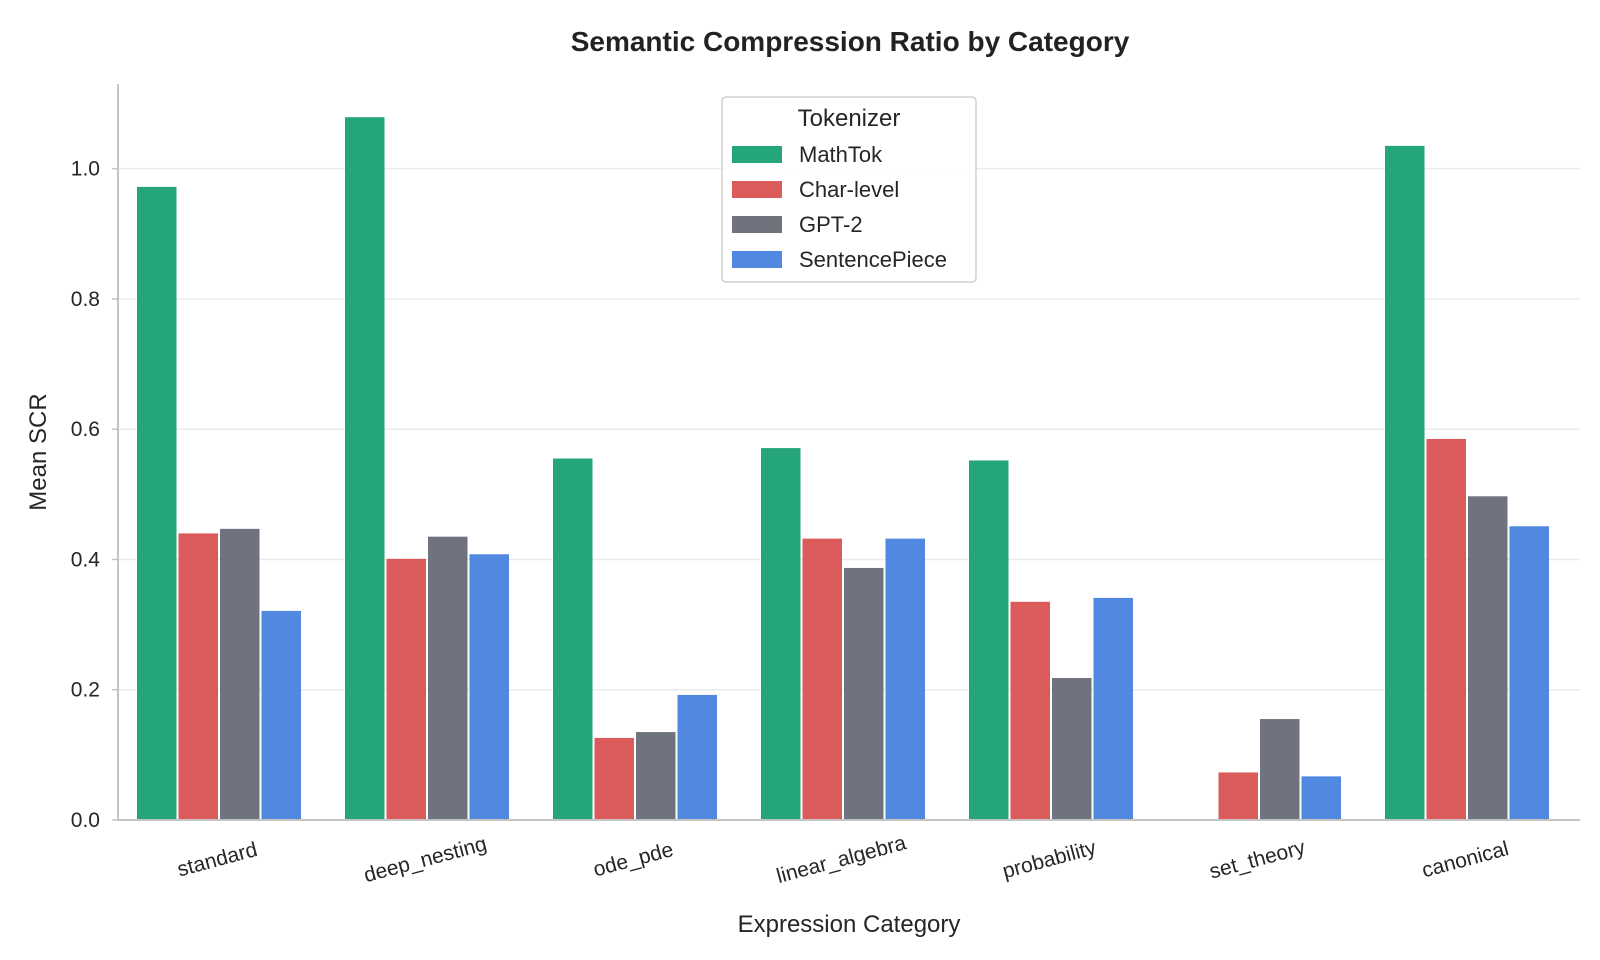 The image size is (1600, 960). What do you see at coordinates (94, 495) in the screenshot?
I see `y-tick-labels: 0.0 0.2 0.4 0.6 0.8 1.0` at bounding box center [94, 495].